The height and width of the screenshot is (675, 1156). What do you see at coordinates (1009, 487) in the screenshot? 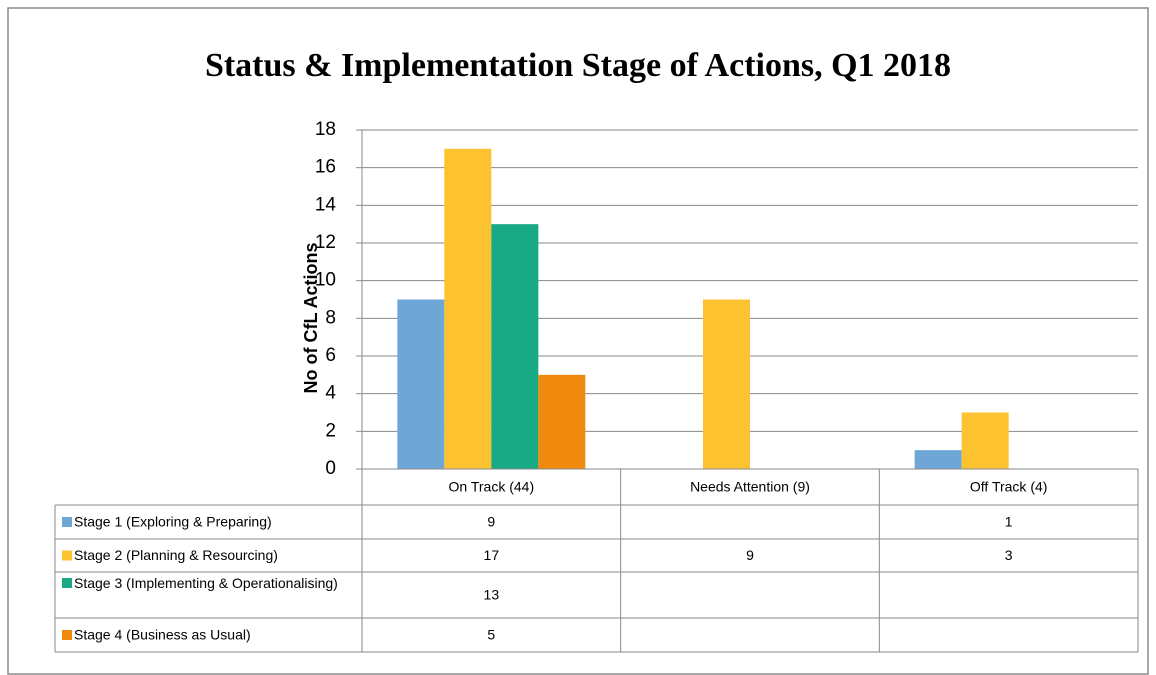
I see `x-tick-label: Off Track (4)` at bounding box center [1009, 487].